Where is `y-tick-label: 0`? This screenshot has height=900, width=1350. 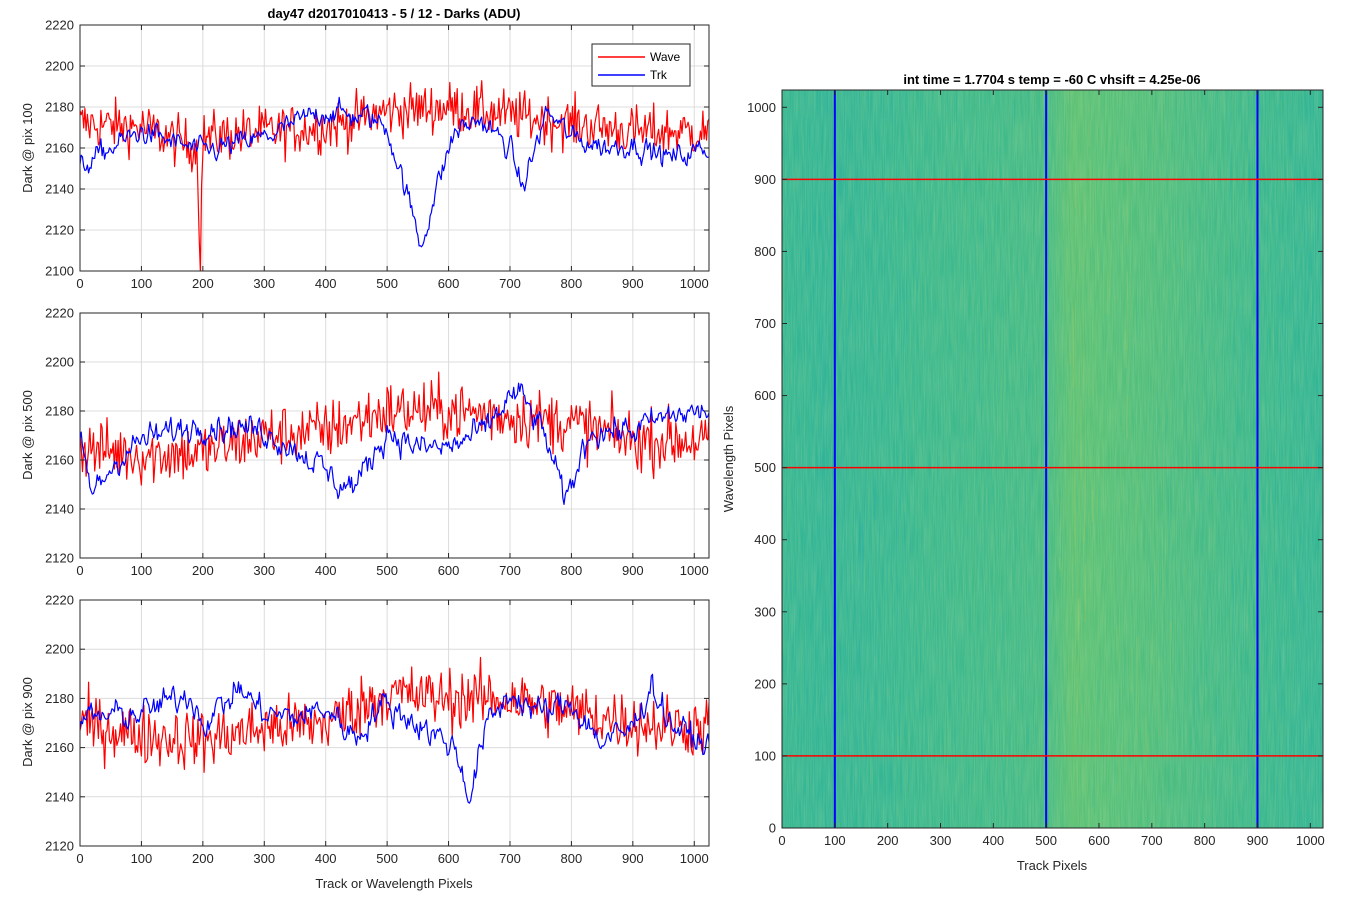
y-tick-label: 0 is located at coordinates (772, 828).